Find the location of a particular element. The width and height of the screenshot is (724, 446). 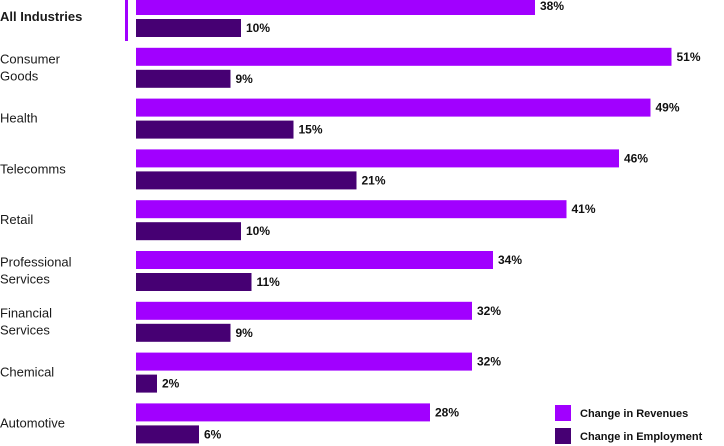

data-label: 38% is located at coordinates (552, 6).